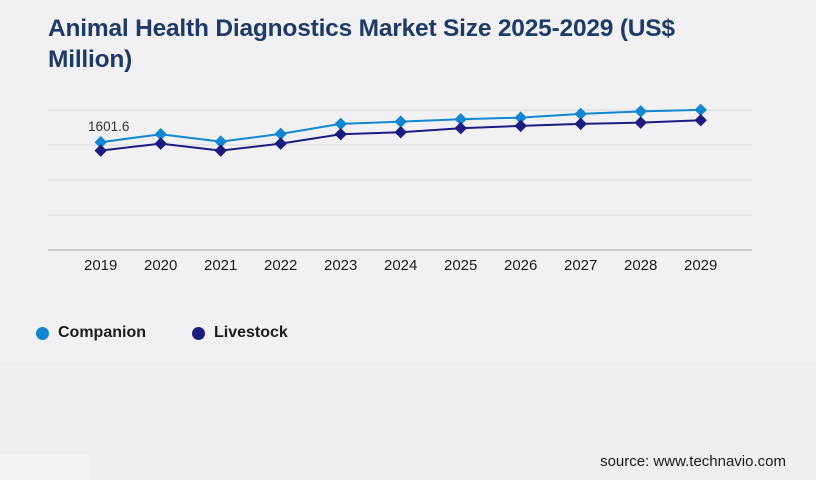 The height and width of the screenshot is (480, 816). I want to click on marker-diamond-companion-2022, so click(280, 134).